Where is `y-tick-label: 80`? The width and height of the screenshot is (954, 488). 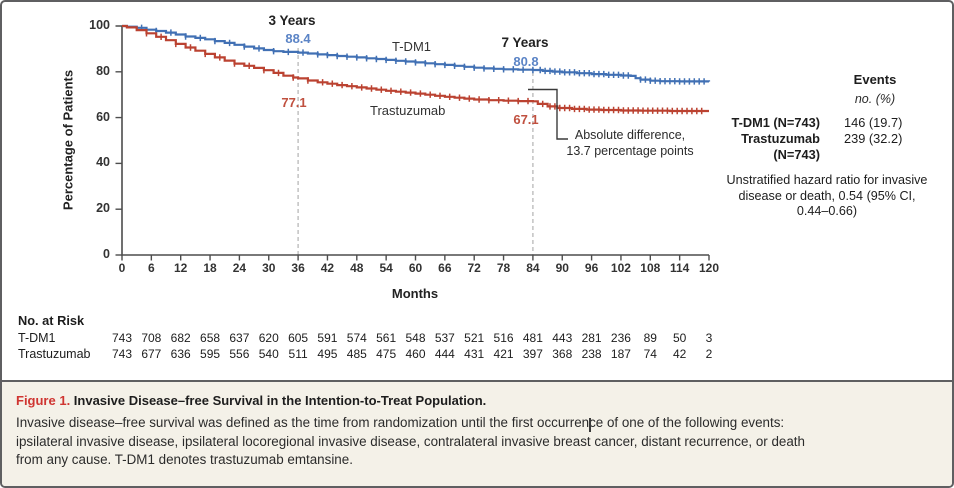
y-tick-label: 80 is located at coordinates (103, 70).